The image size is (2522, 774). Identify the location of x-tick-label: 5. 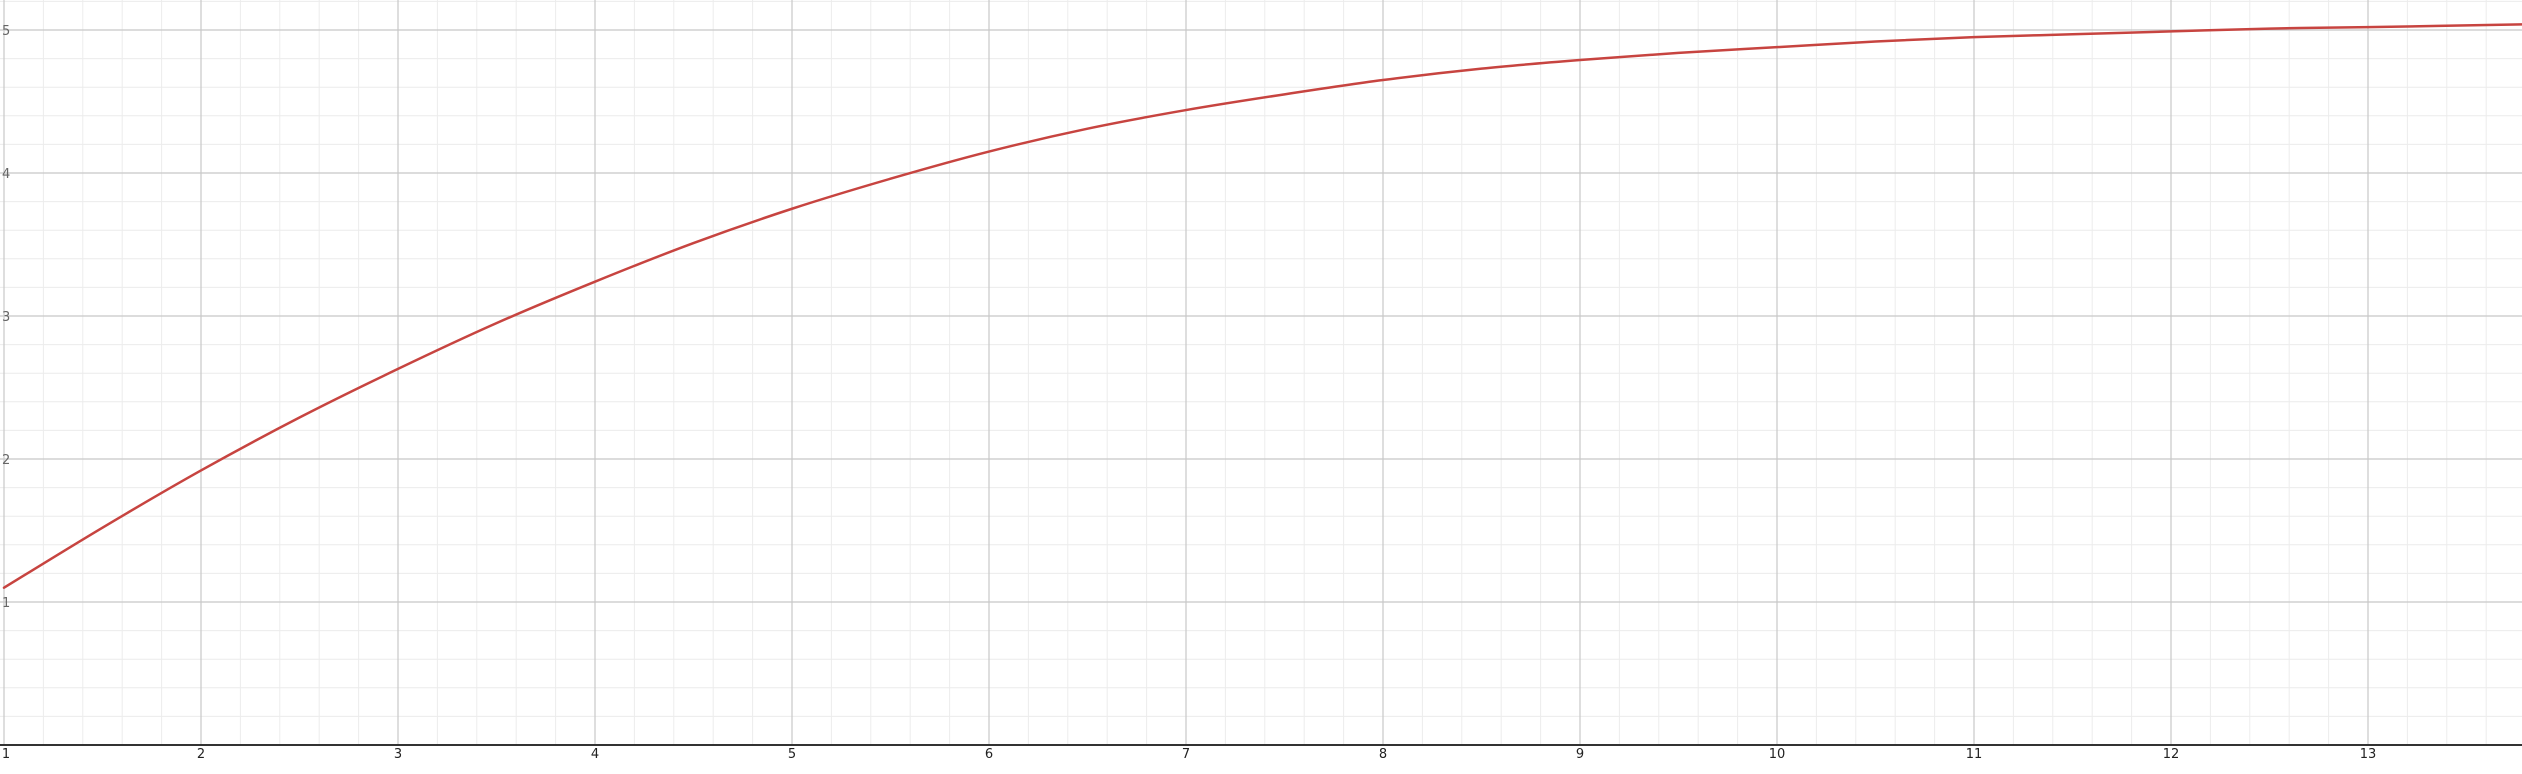
(792, 754).